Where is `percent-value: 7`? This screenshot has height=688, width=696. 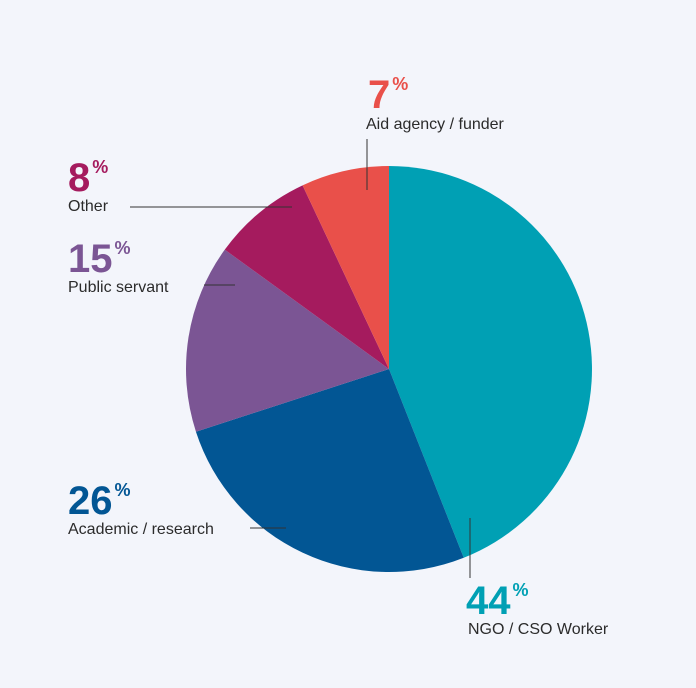 percent-value: 7 is located at coordinates (379, 95).